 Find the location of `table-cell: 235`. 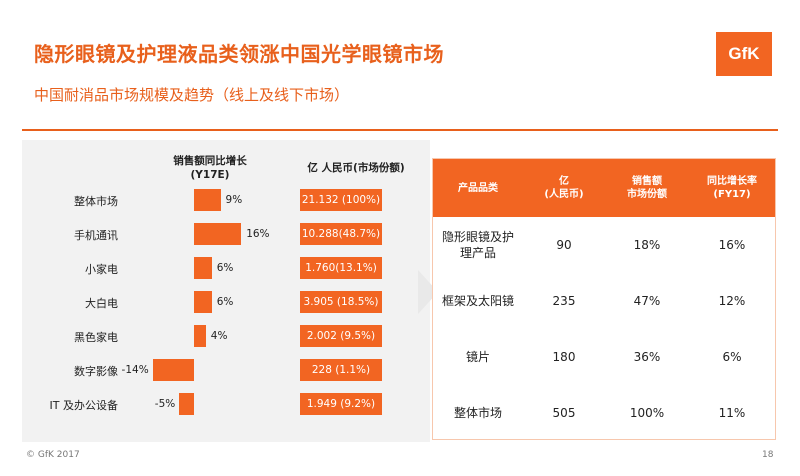

table-cell: 235 is located at coordinates (564, 301).